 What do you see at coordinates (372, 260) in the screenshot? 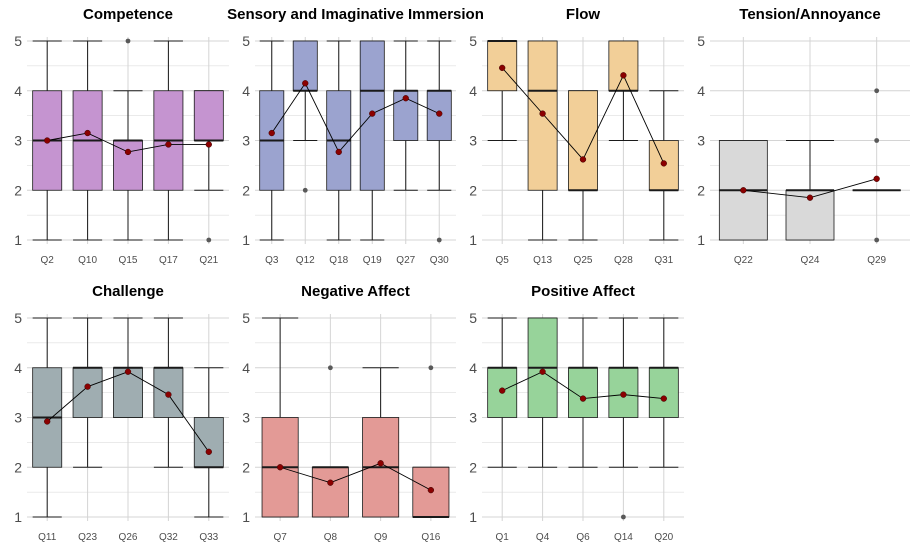
I see `x-tick-label: Q19` at bounding box center [372, 260].